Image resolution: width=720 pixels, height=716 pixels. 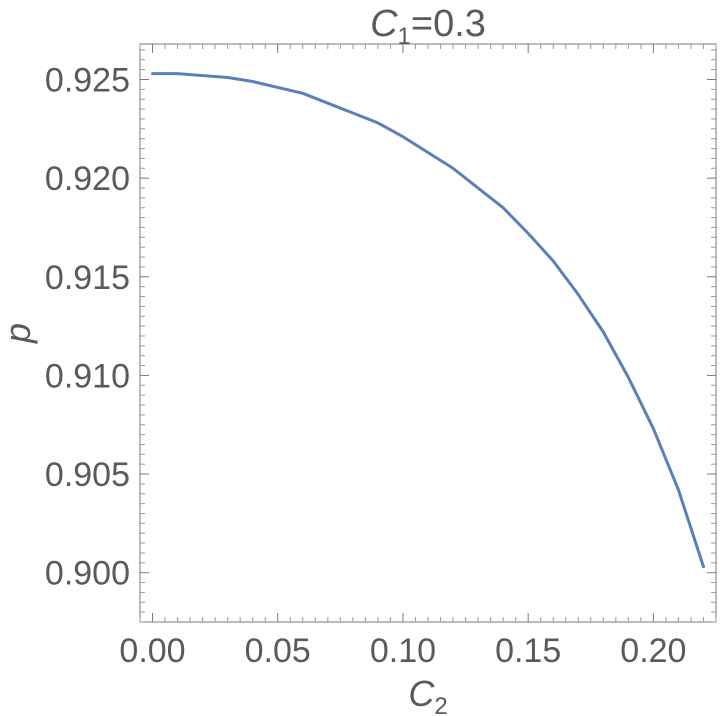 What do you see at coordinates (87, 376) in the screenshot?
I see `y-tick-label: 0.910` at bounding box center [87, 376].